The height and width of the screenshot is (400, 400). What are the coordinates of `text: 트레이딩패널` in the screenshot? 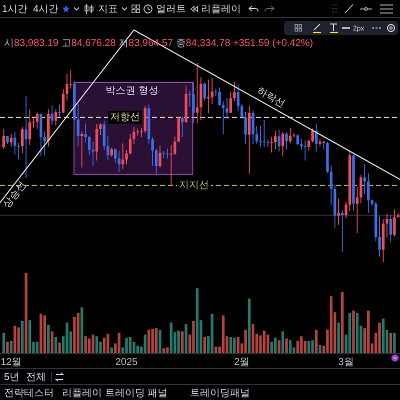 It's located at (220, 393).